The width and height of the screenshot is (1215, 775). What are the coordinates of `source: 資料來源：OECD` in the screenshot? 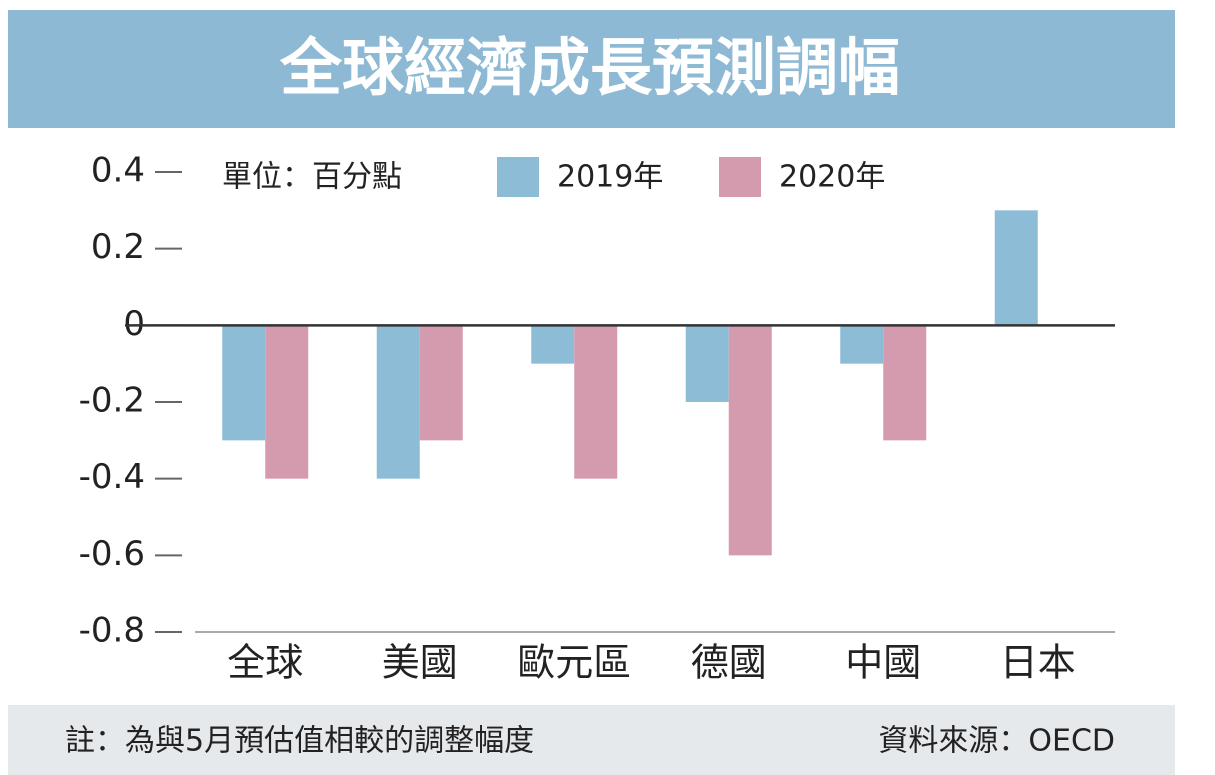 It's located at (996, 741).